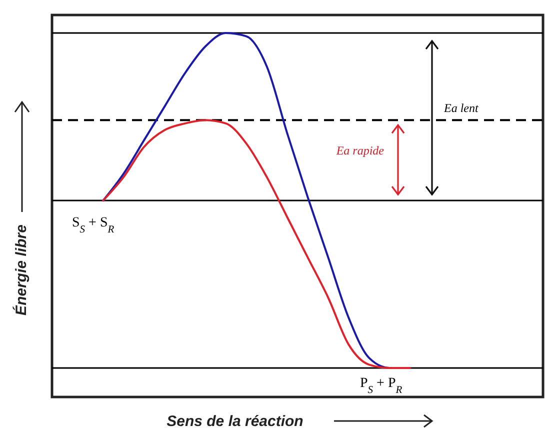 This screenshot has width=545, height=435. Describe the element at coordinates (235, 421) in the screenshot. I see `x-axis-title: Sens de la réaction` at that location.